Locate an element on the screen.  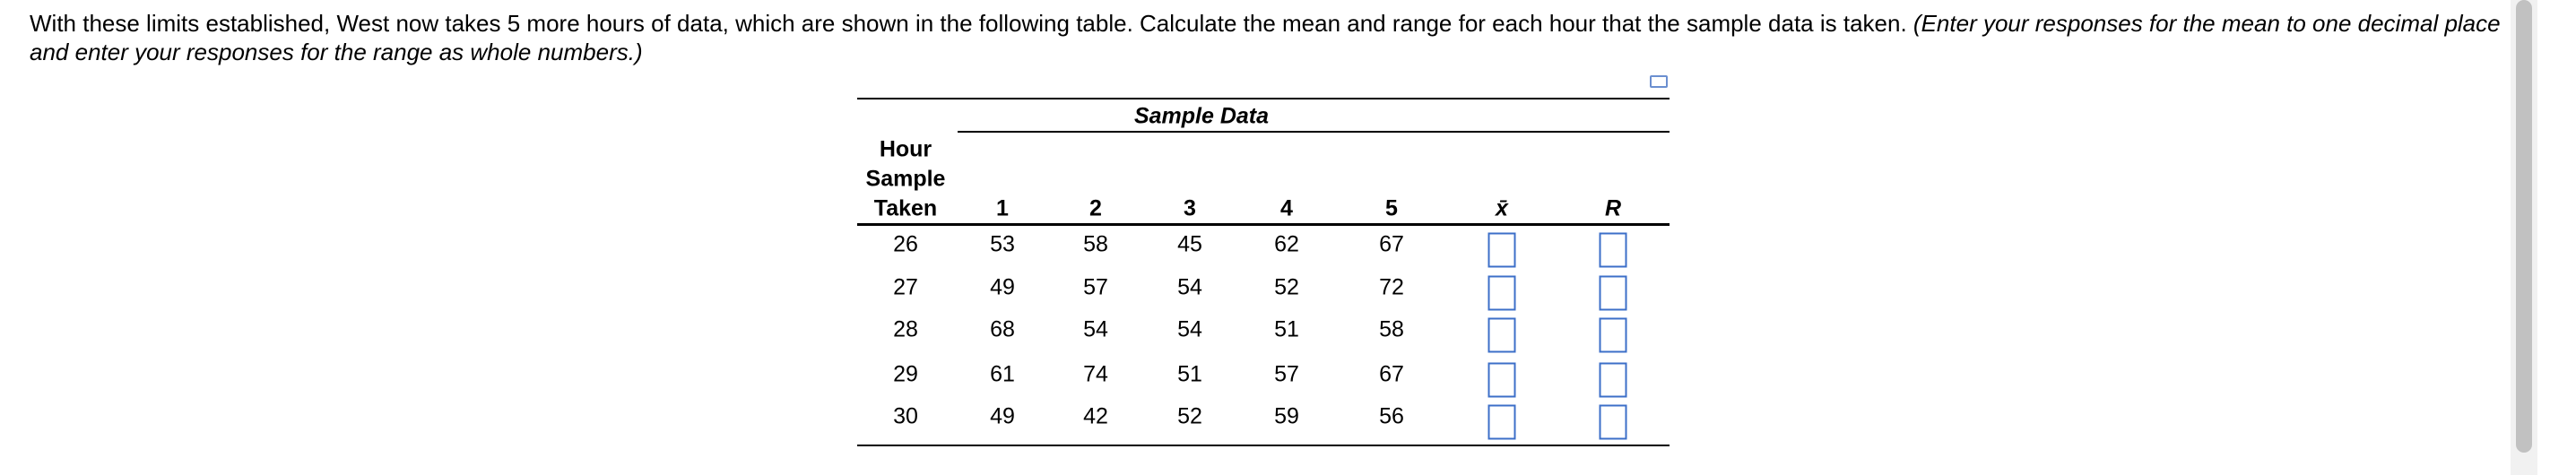
scrollbar-thumb is located at coordinates (2524, 226).